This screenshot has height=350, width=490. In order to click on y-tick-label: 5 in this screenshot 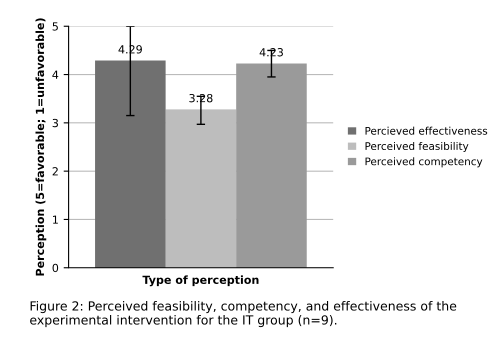, I will do `click(55, 26)`.